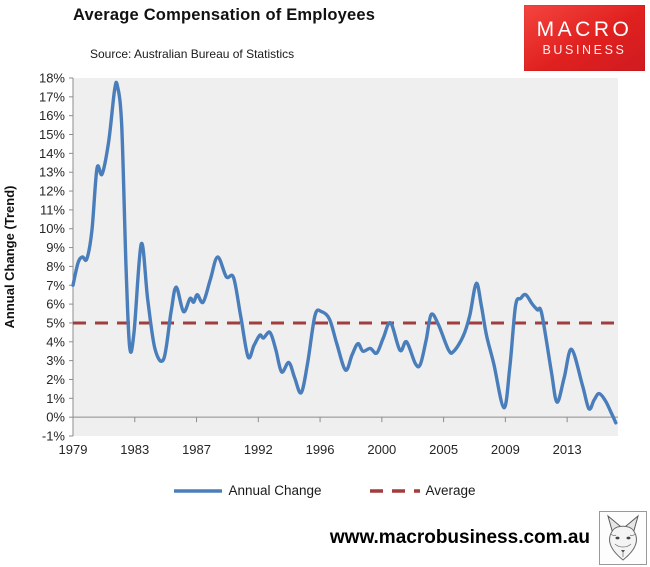  I want to click on y-axis-tick-label: 14%, so click(52, 153).